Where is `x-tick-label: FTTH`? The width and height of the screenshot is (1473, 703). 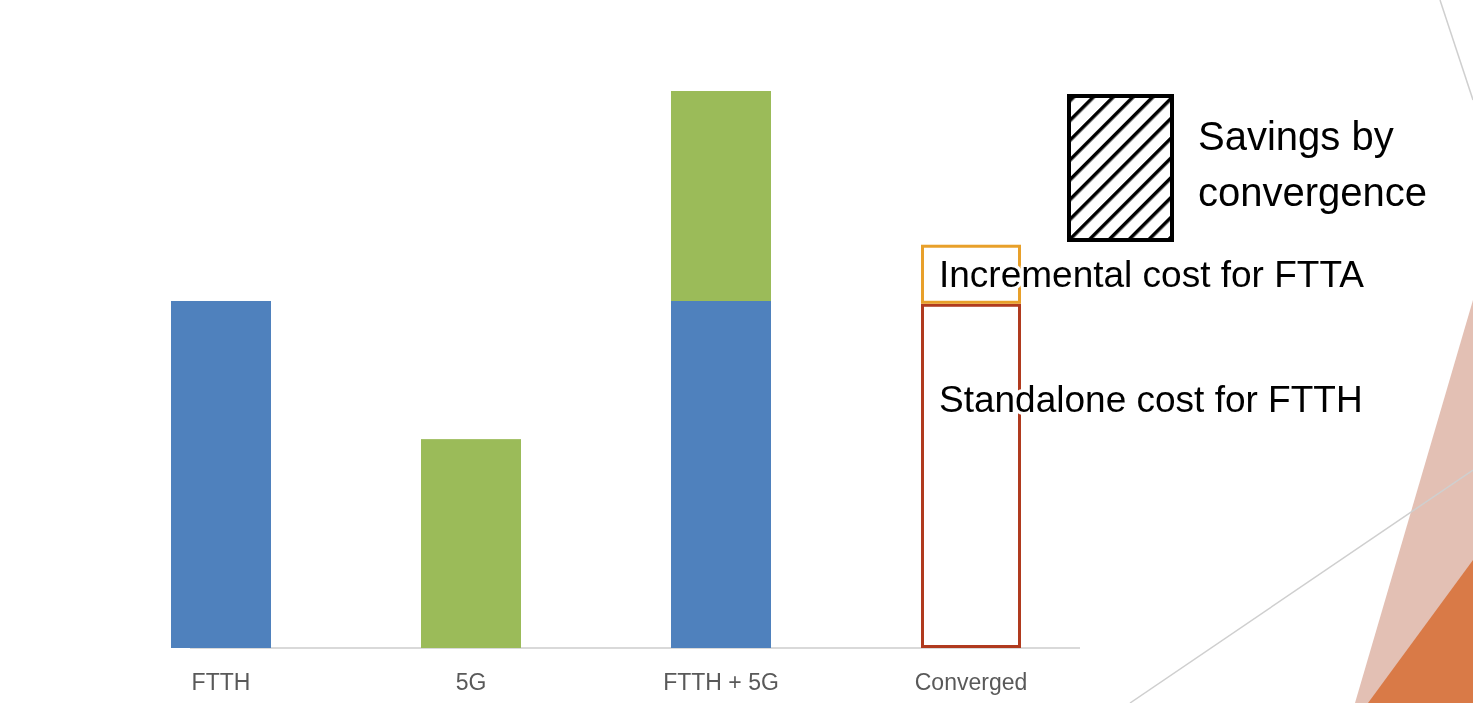 x-tick-label: FTTH is located at coordinates (221, 682).